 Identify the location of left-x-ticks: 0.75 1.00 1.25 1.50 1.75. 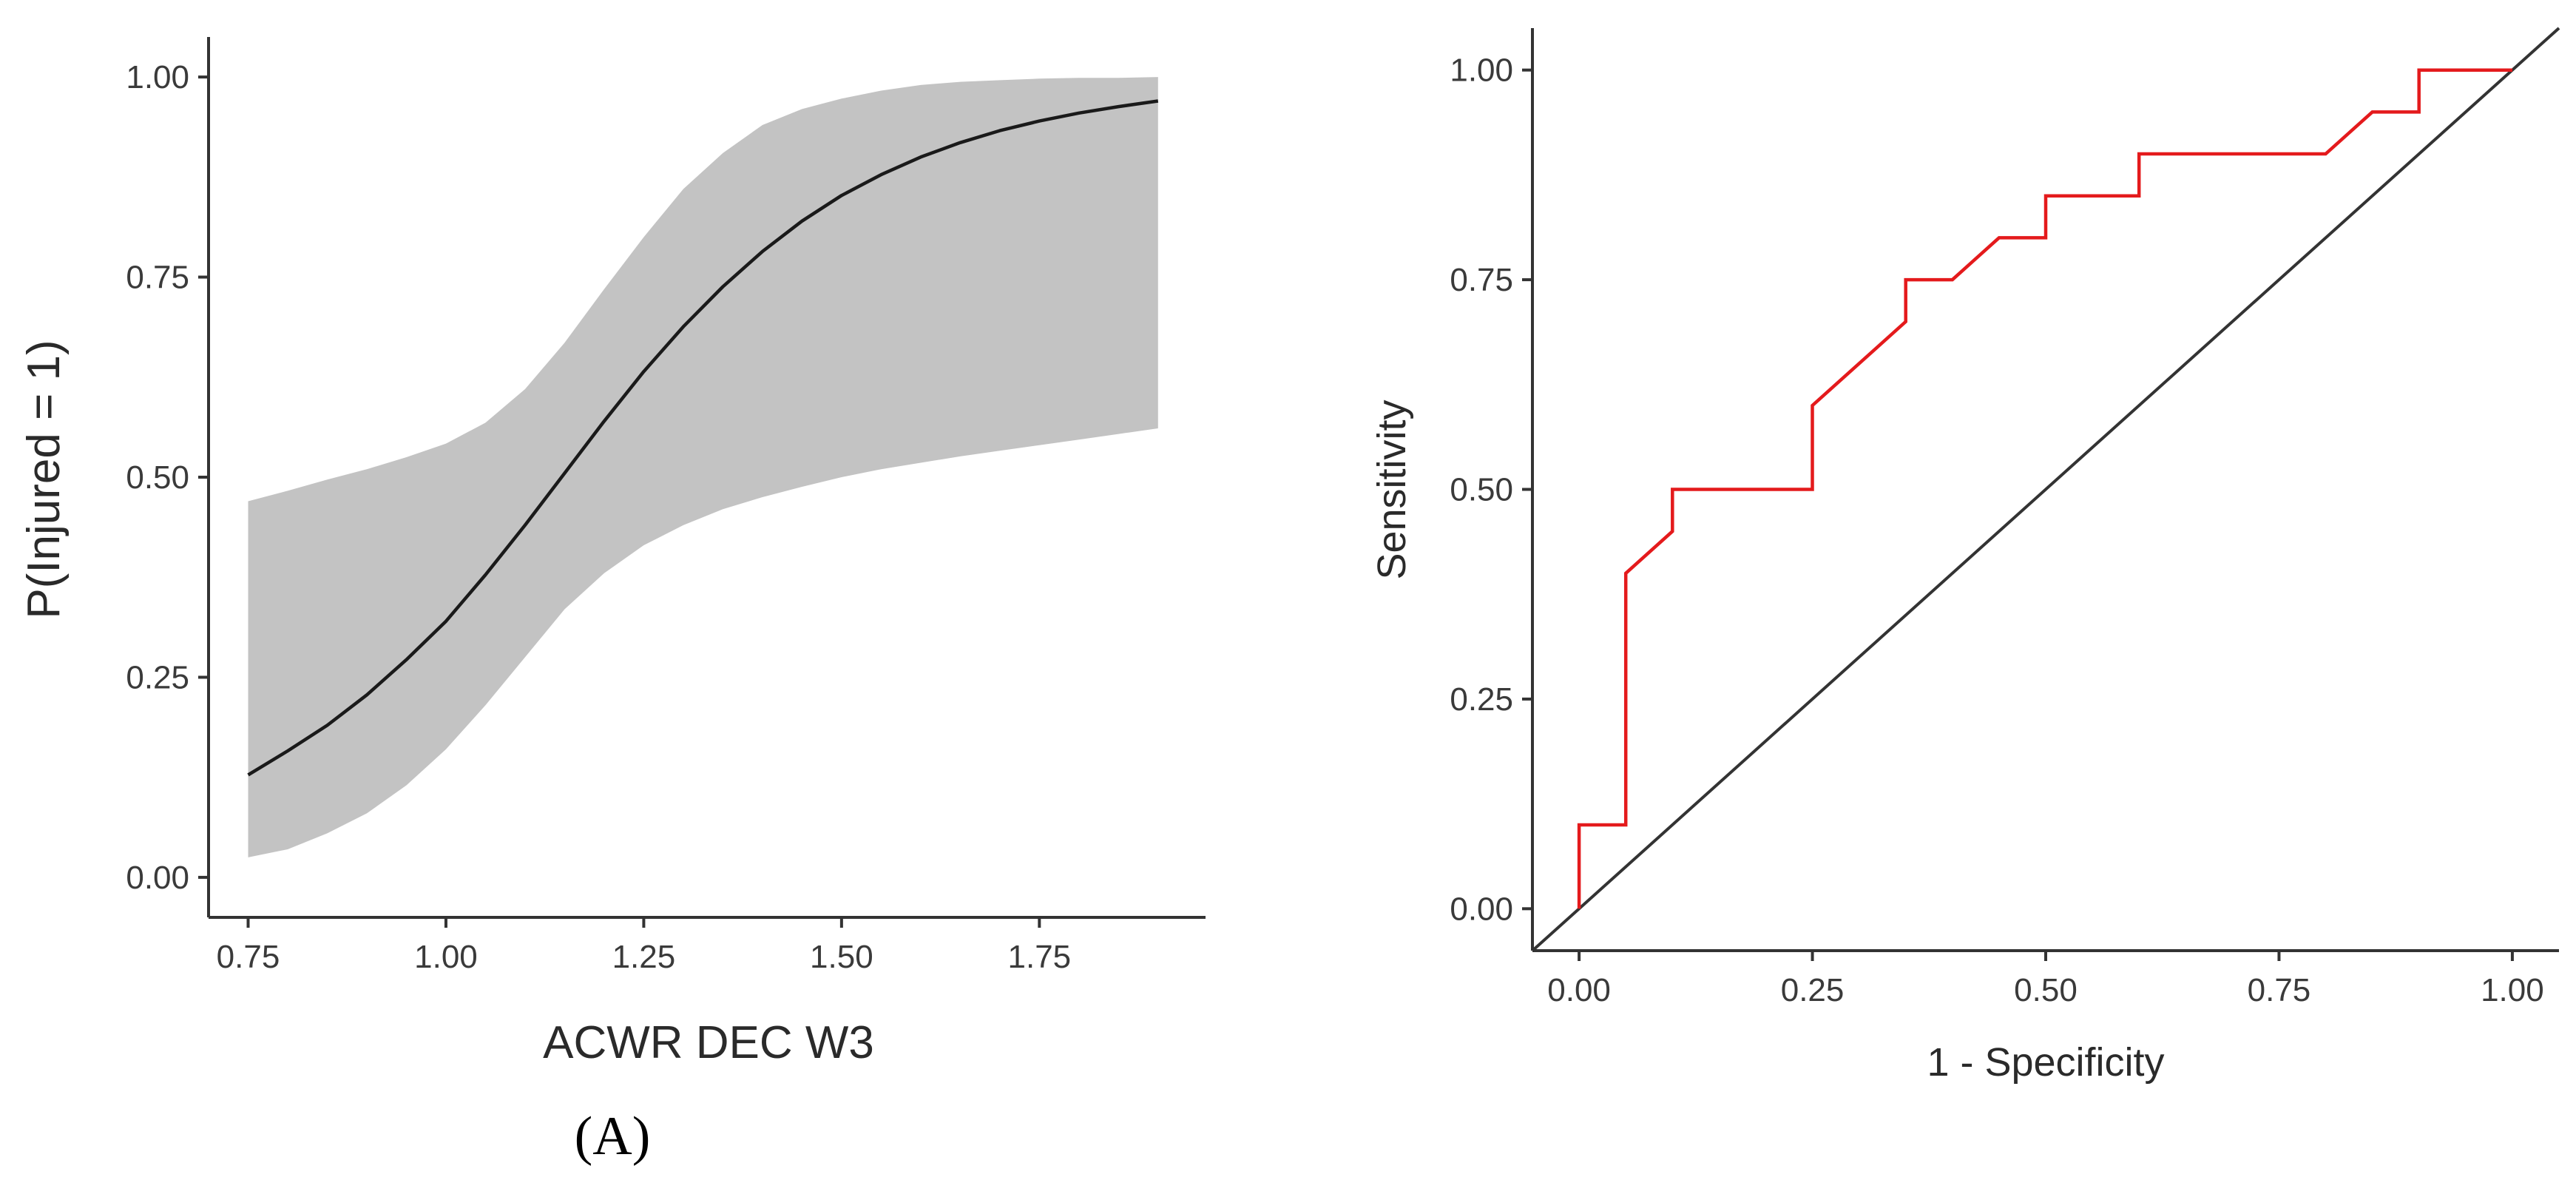
(644, 946).